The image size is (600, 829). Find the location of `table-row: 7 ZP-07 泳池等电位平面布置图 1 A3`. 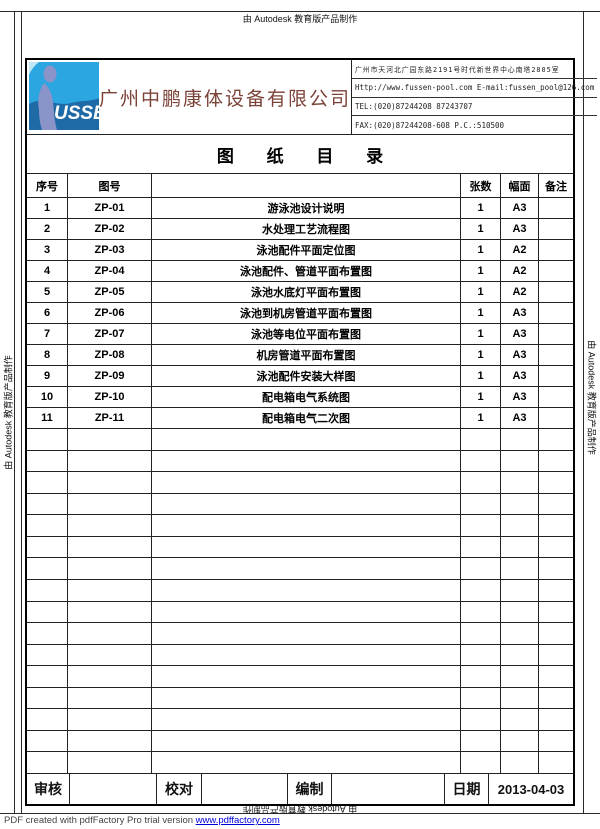

table-row: 7 ZP-07 泳池等电位平面布置图 1 A3 is located at coordinates (300, 334).